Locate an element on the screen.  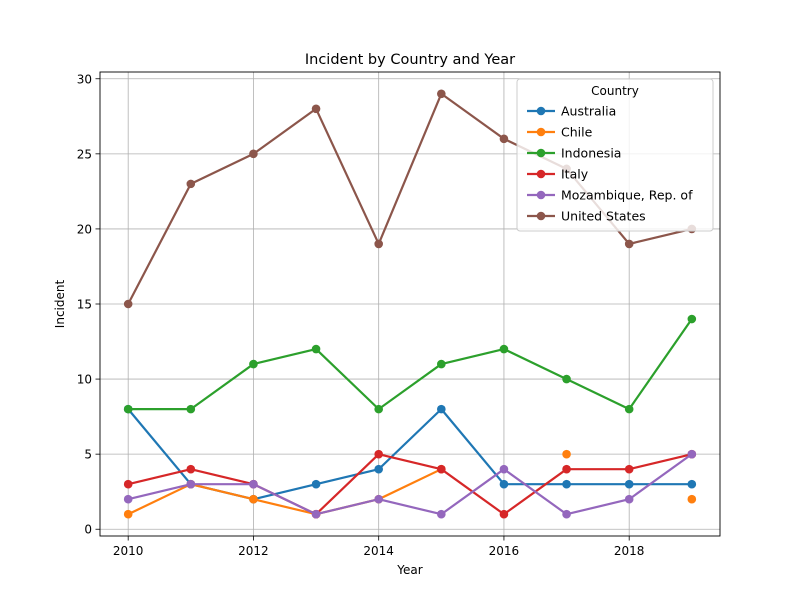
y-tick-label: 0 is located at coordinates (88, 530).